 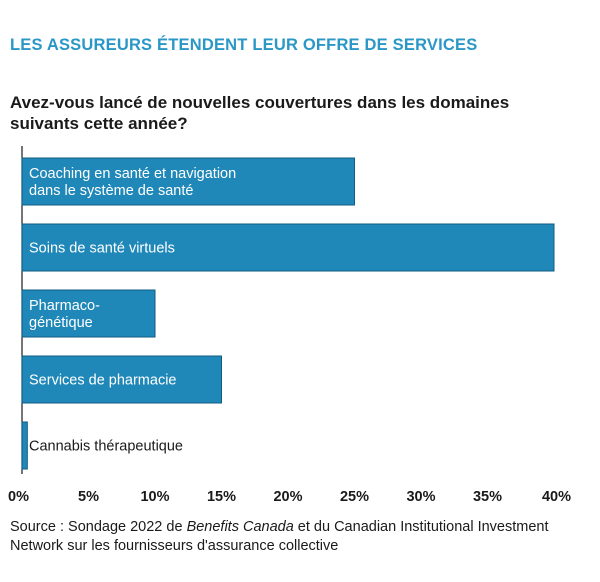 I want to click on x-tick-labels: 0% 5% 10% 15% 20% 25% 30% 35% 40%, so click(x=289, y=497).